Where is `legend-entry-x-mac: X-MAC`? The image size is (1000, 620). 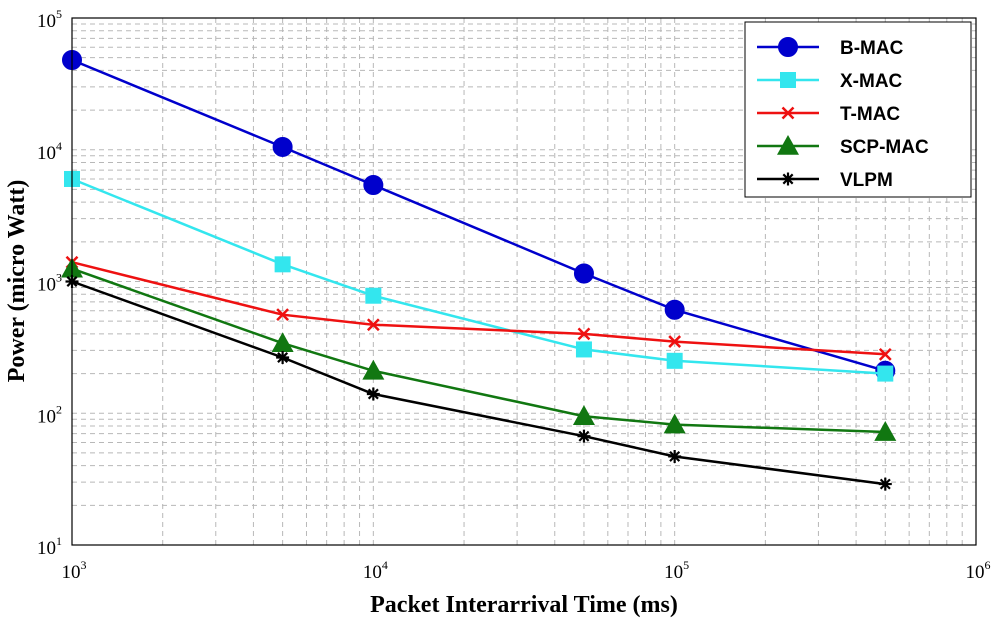
legend-entry-x-mac: X-MAC is located at coordinates (830, 81).